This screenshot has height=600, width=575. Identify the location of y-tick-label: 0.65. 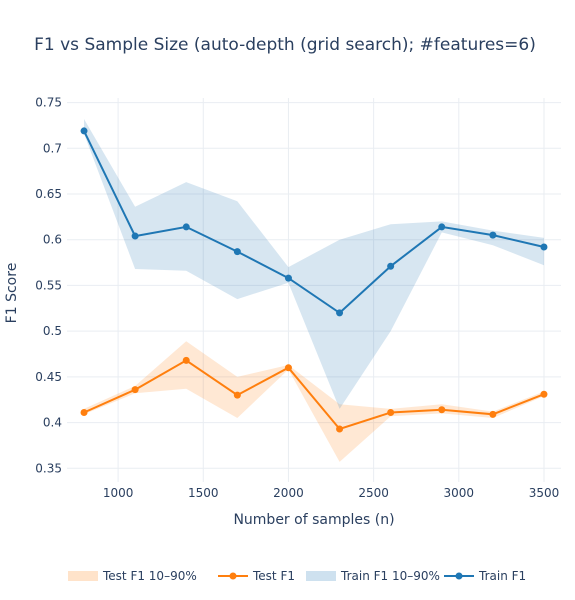
(48, 194).